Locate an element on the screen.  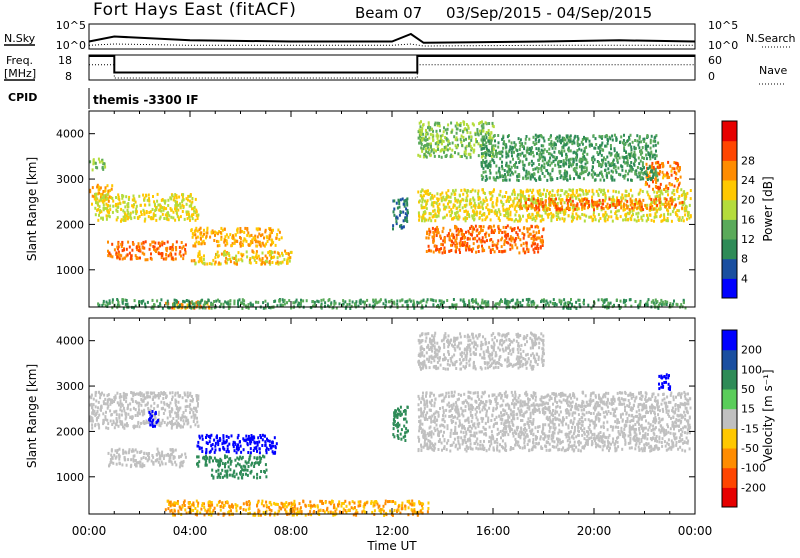
power-region is located at coordinates (242, 257).